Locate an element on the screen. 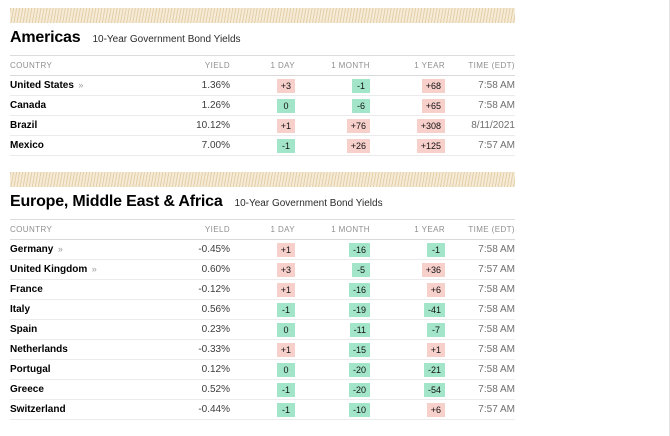  column-header: COUNTRY is located at coordinates (31, 65).